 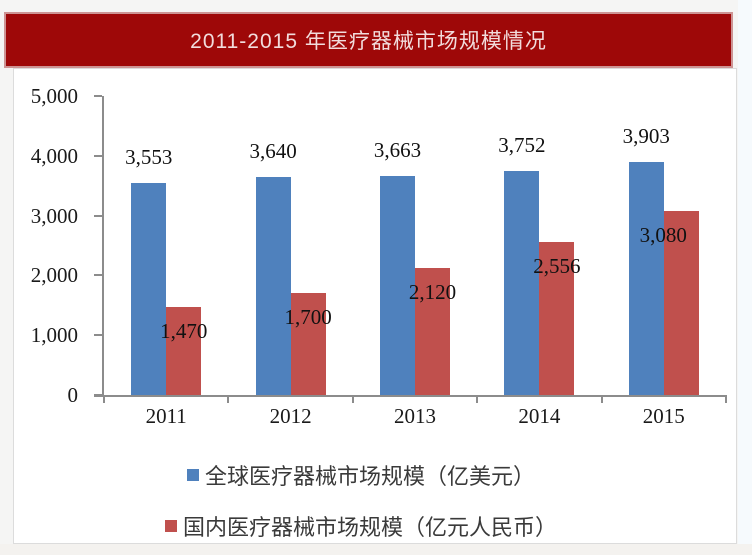 I want to click on value-label-global-2014: 3,752, so click(x=522, y=144).